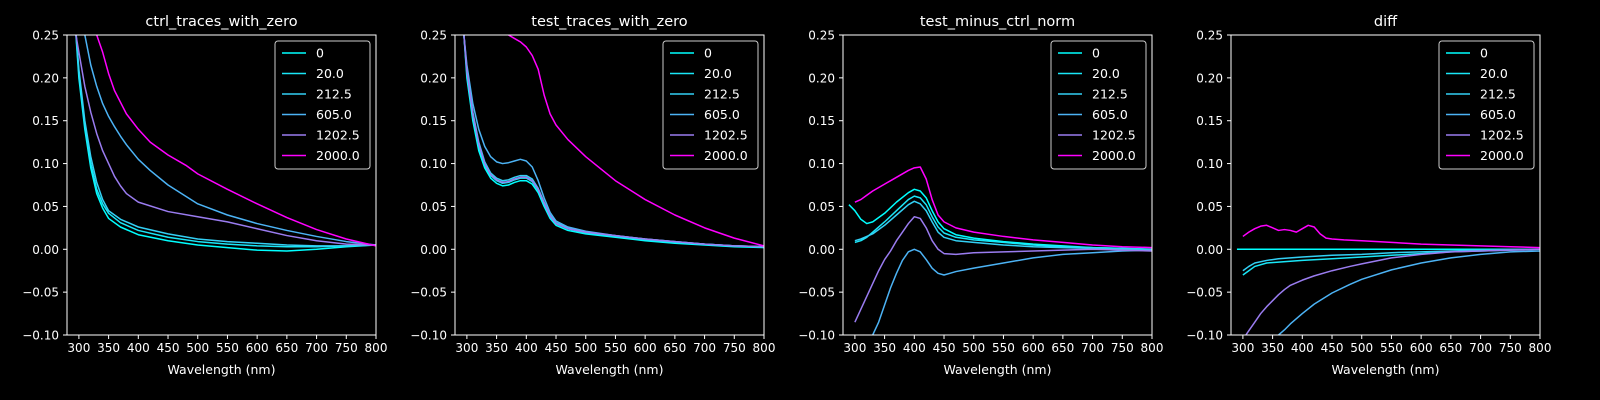  Describe the element at coordinates (821, 164) in the screenshot. I see `y-tick-label: 0.10` at that location.